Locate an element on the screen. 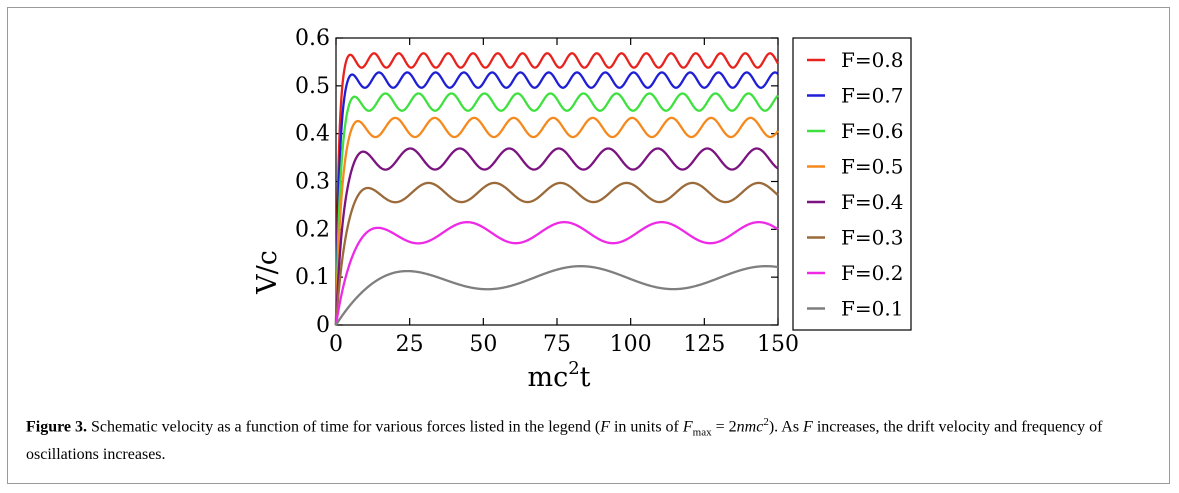  caption-c: c is located at coordinates (760, 427).